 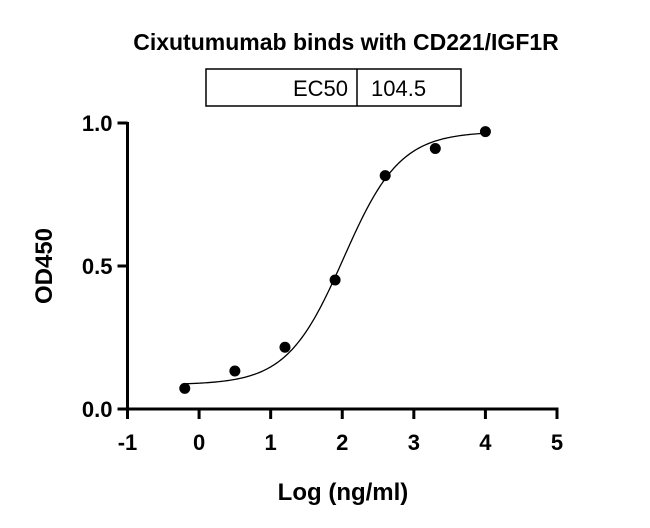 I want to click on ec50-label: EC50, so click(x=320, y=88).